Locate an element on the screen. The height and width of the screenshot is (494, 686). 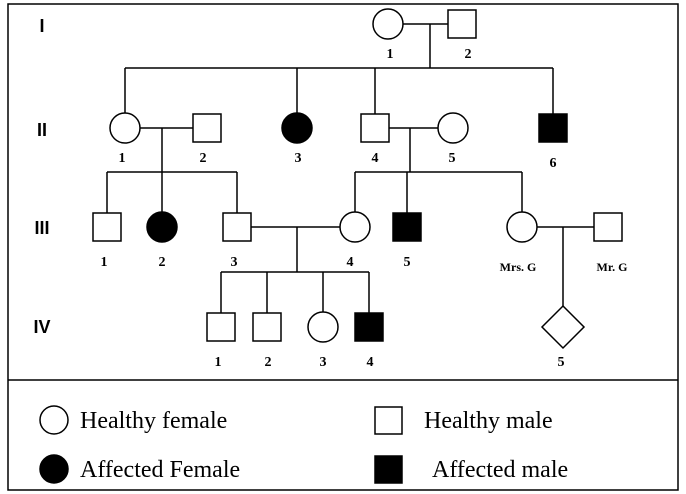
generation-label: II is located at coordinates (42, 130).